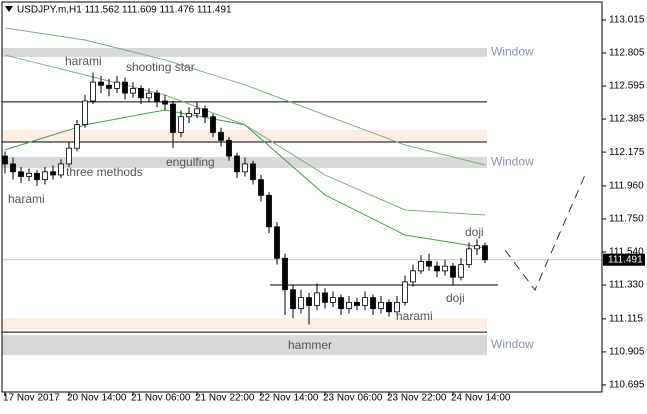 This screenshot has width=647, height=414. What do you see at coordinates (289, 398) in the screenshot?
I see `x-tick-label: 22 Nov 14:00` at bounding box center [289, 398].